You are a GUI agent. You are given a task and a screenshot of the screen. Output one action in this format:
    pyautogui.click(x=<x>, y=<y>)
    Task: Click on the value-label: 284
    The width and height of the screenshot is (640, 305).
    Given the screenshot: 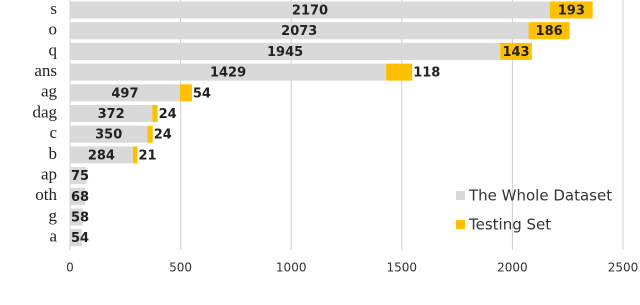 What is the action you would take?
    pyautogui.click(x=101, y=155)
    